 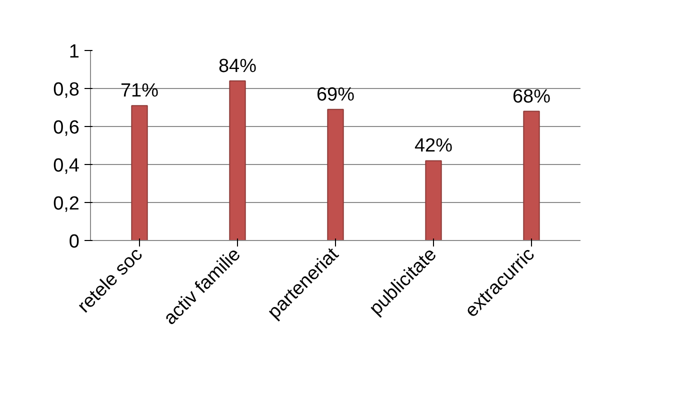 What do you see at coordinates (66, 204) in the screenshot?
I see `y-tick-label: 0,2` at bounding box center [66, 204].